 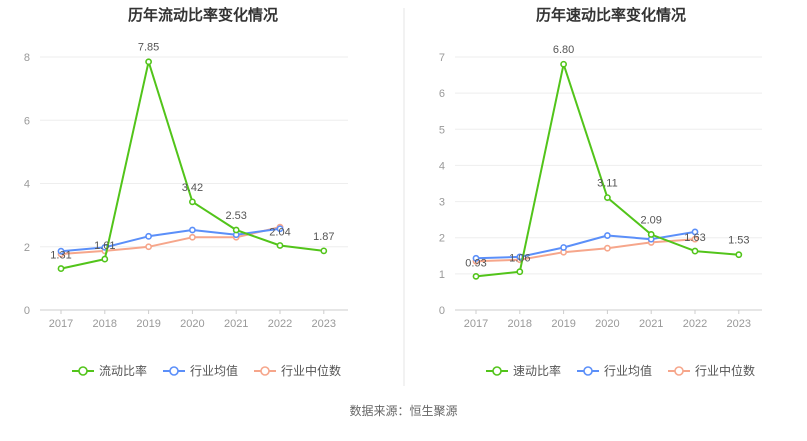 I want to click on y-tick-label: 3, so click(x=442, y=203).